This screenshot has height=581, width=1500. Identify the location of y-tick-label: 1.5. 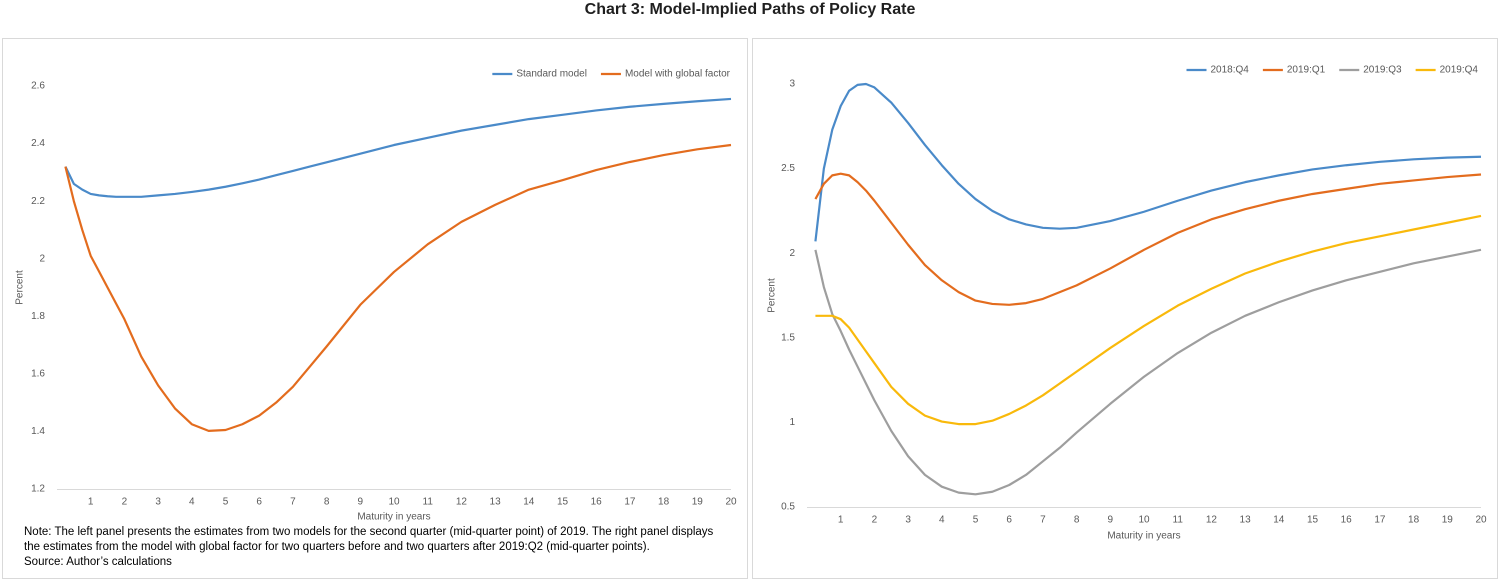
(788, 337).